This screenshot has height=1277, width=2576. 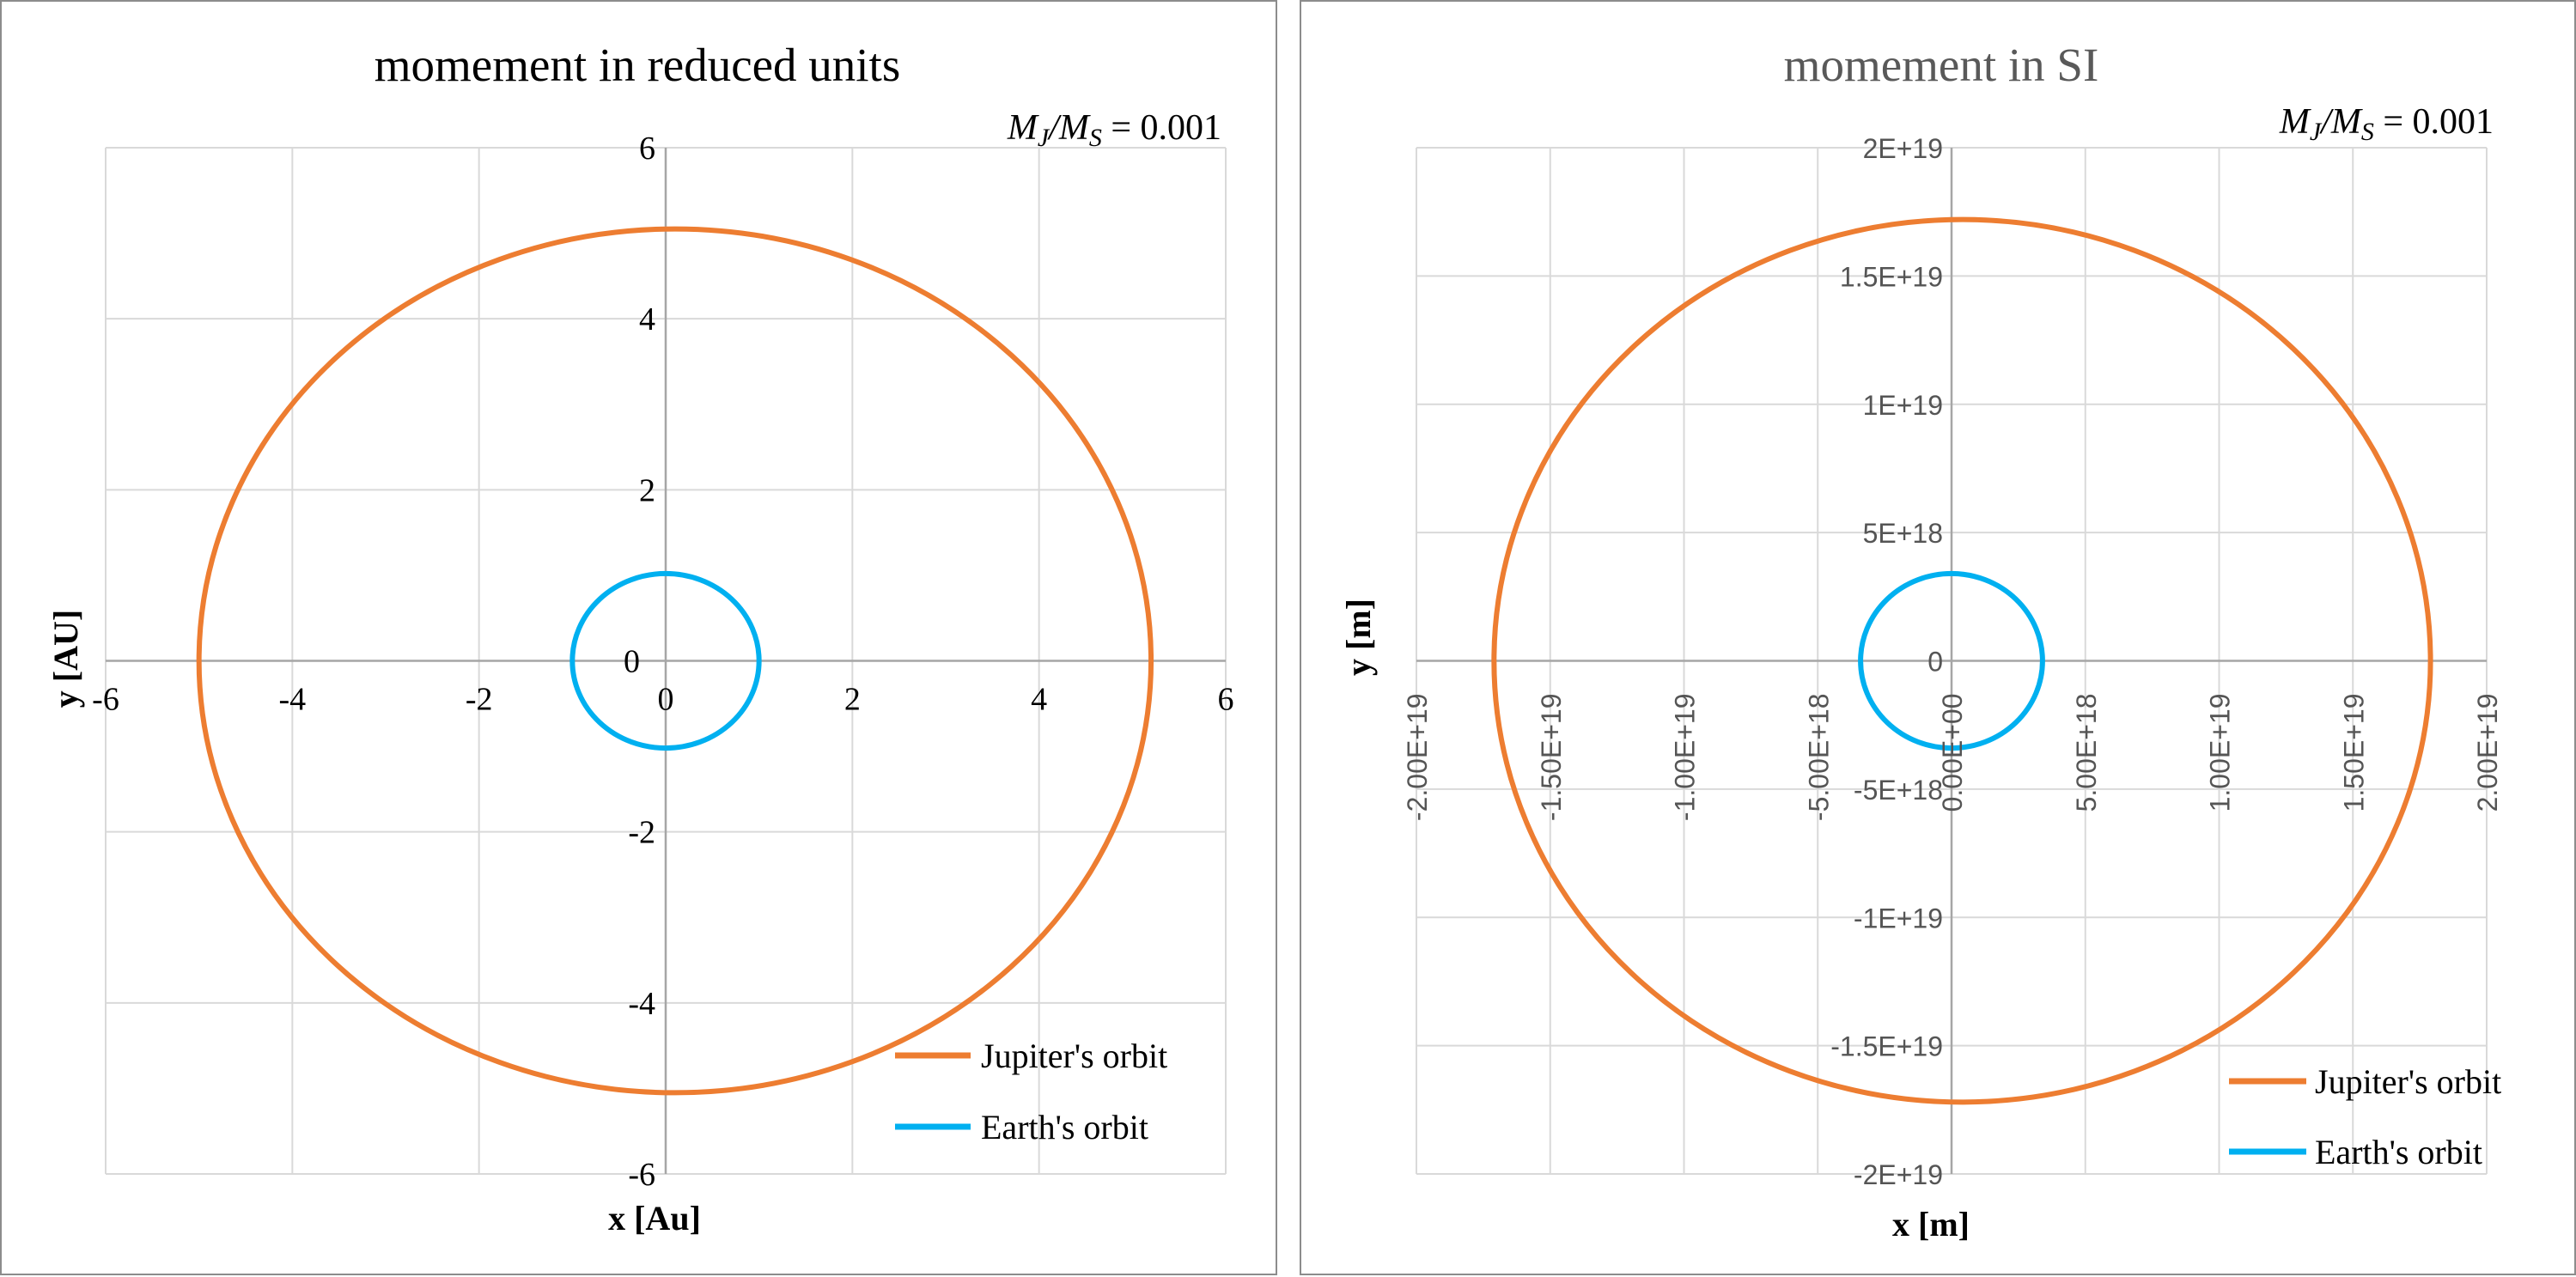 What do you see at coordinates (638, 65) in the screenshot?
I see `chart-title: momement in reduced units` at bounding box center [638, 65].